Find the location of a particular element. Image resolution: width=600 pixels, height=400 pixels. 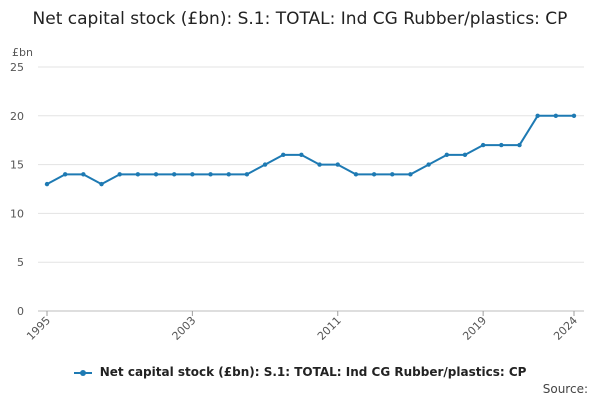

y-tick-label: 0 is located at coordinates (20, 311).